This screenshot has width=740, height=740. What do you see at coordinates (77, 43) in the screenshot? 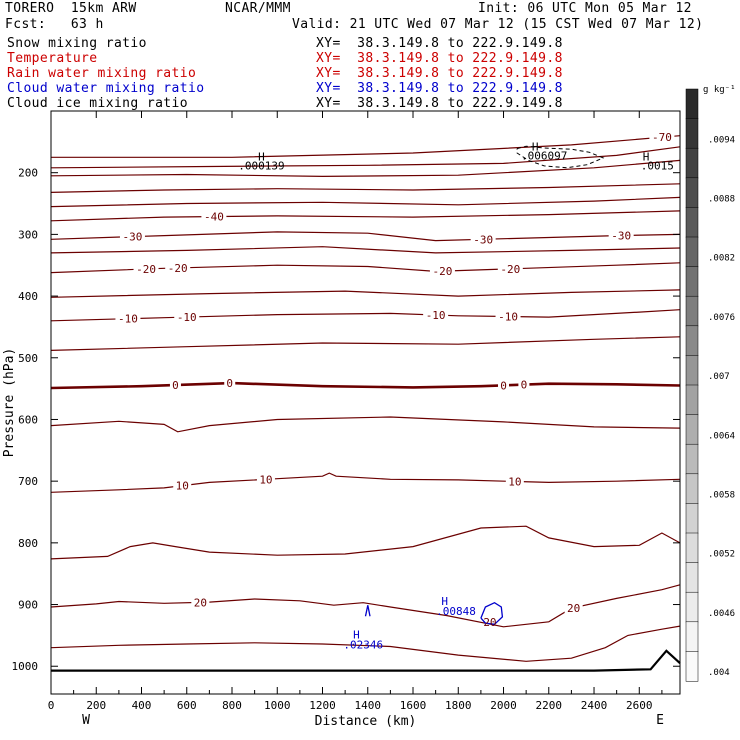
I see `legend-snow-label: Snow mixing ratio` at bounding box center [77, 43].